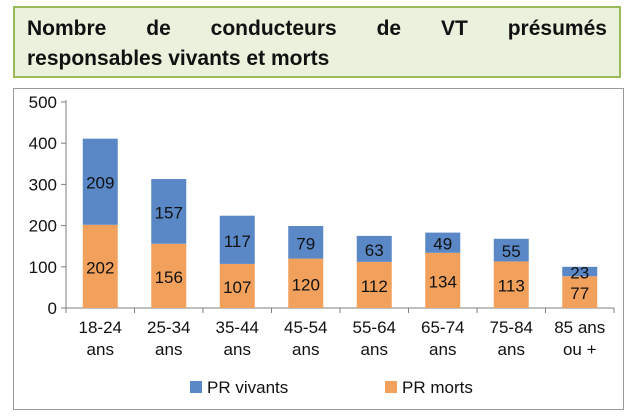  Describe the element at coordinates (437, 387) in the screenshot. I see `legend-label: PR morts` at that location.